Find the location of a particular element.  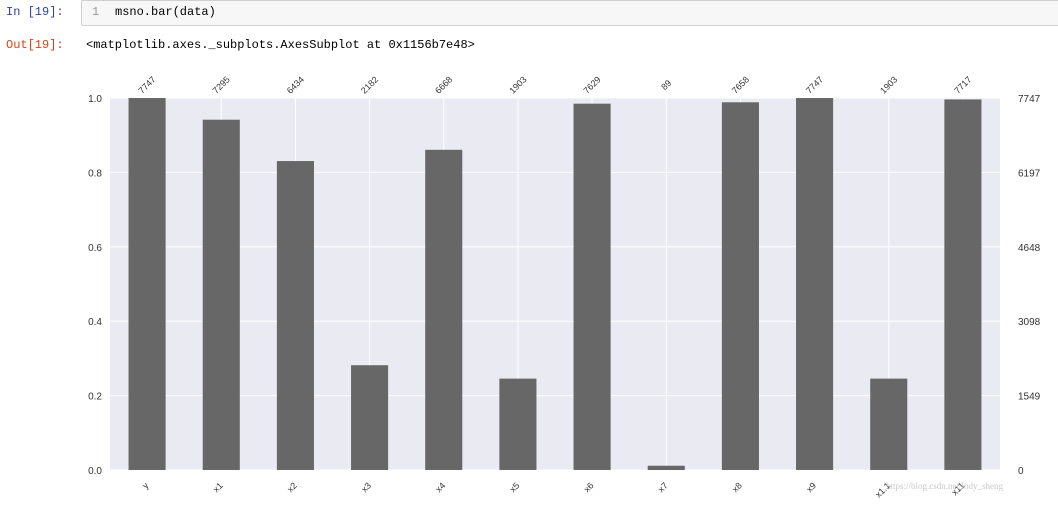

input-cell: In [19]: 1 msno.bar(data) is located at coordinates (529, 13).